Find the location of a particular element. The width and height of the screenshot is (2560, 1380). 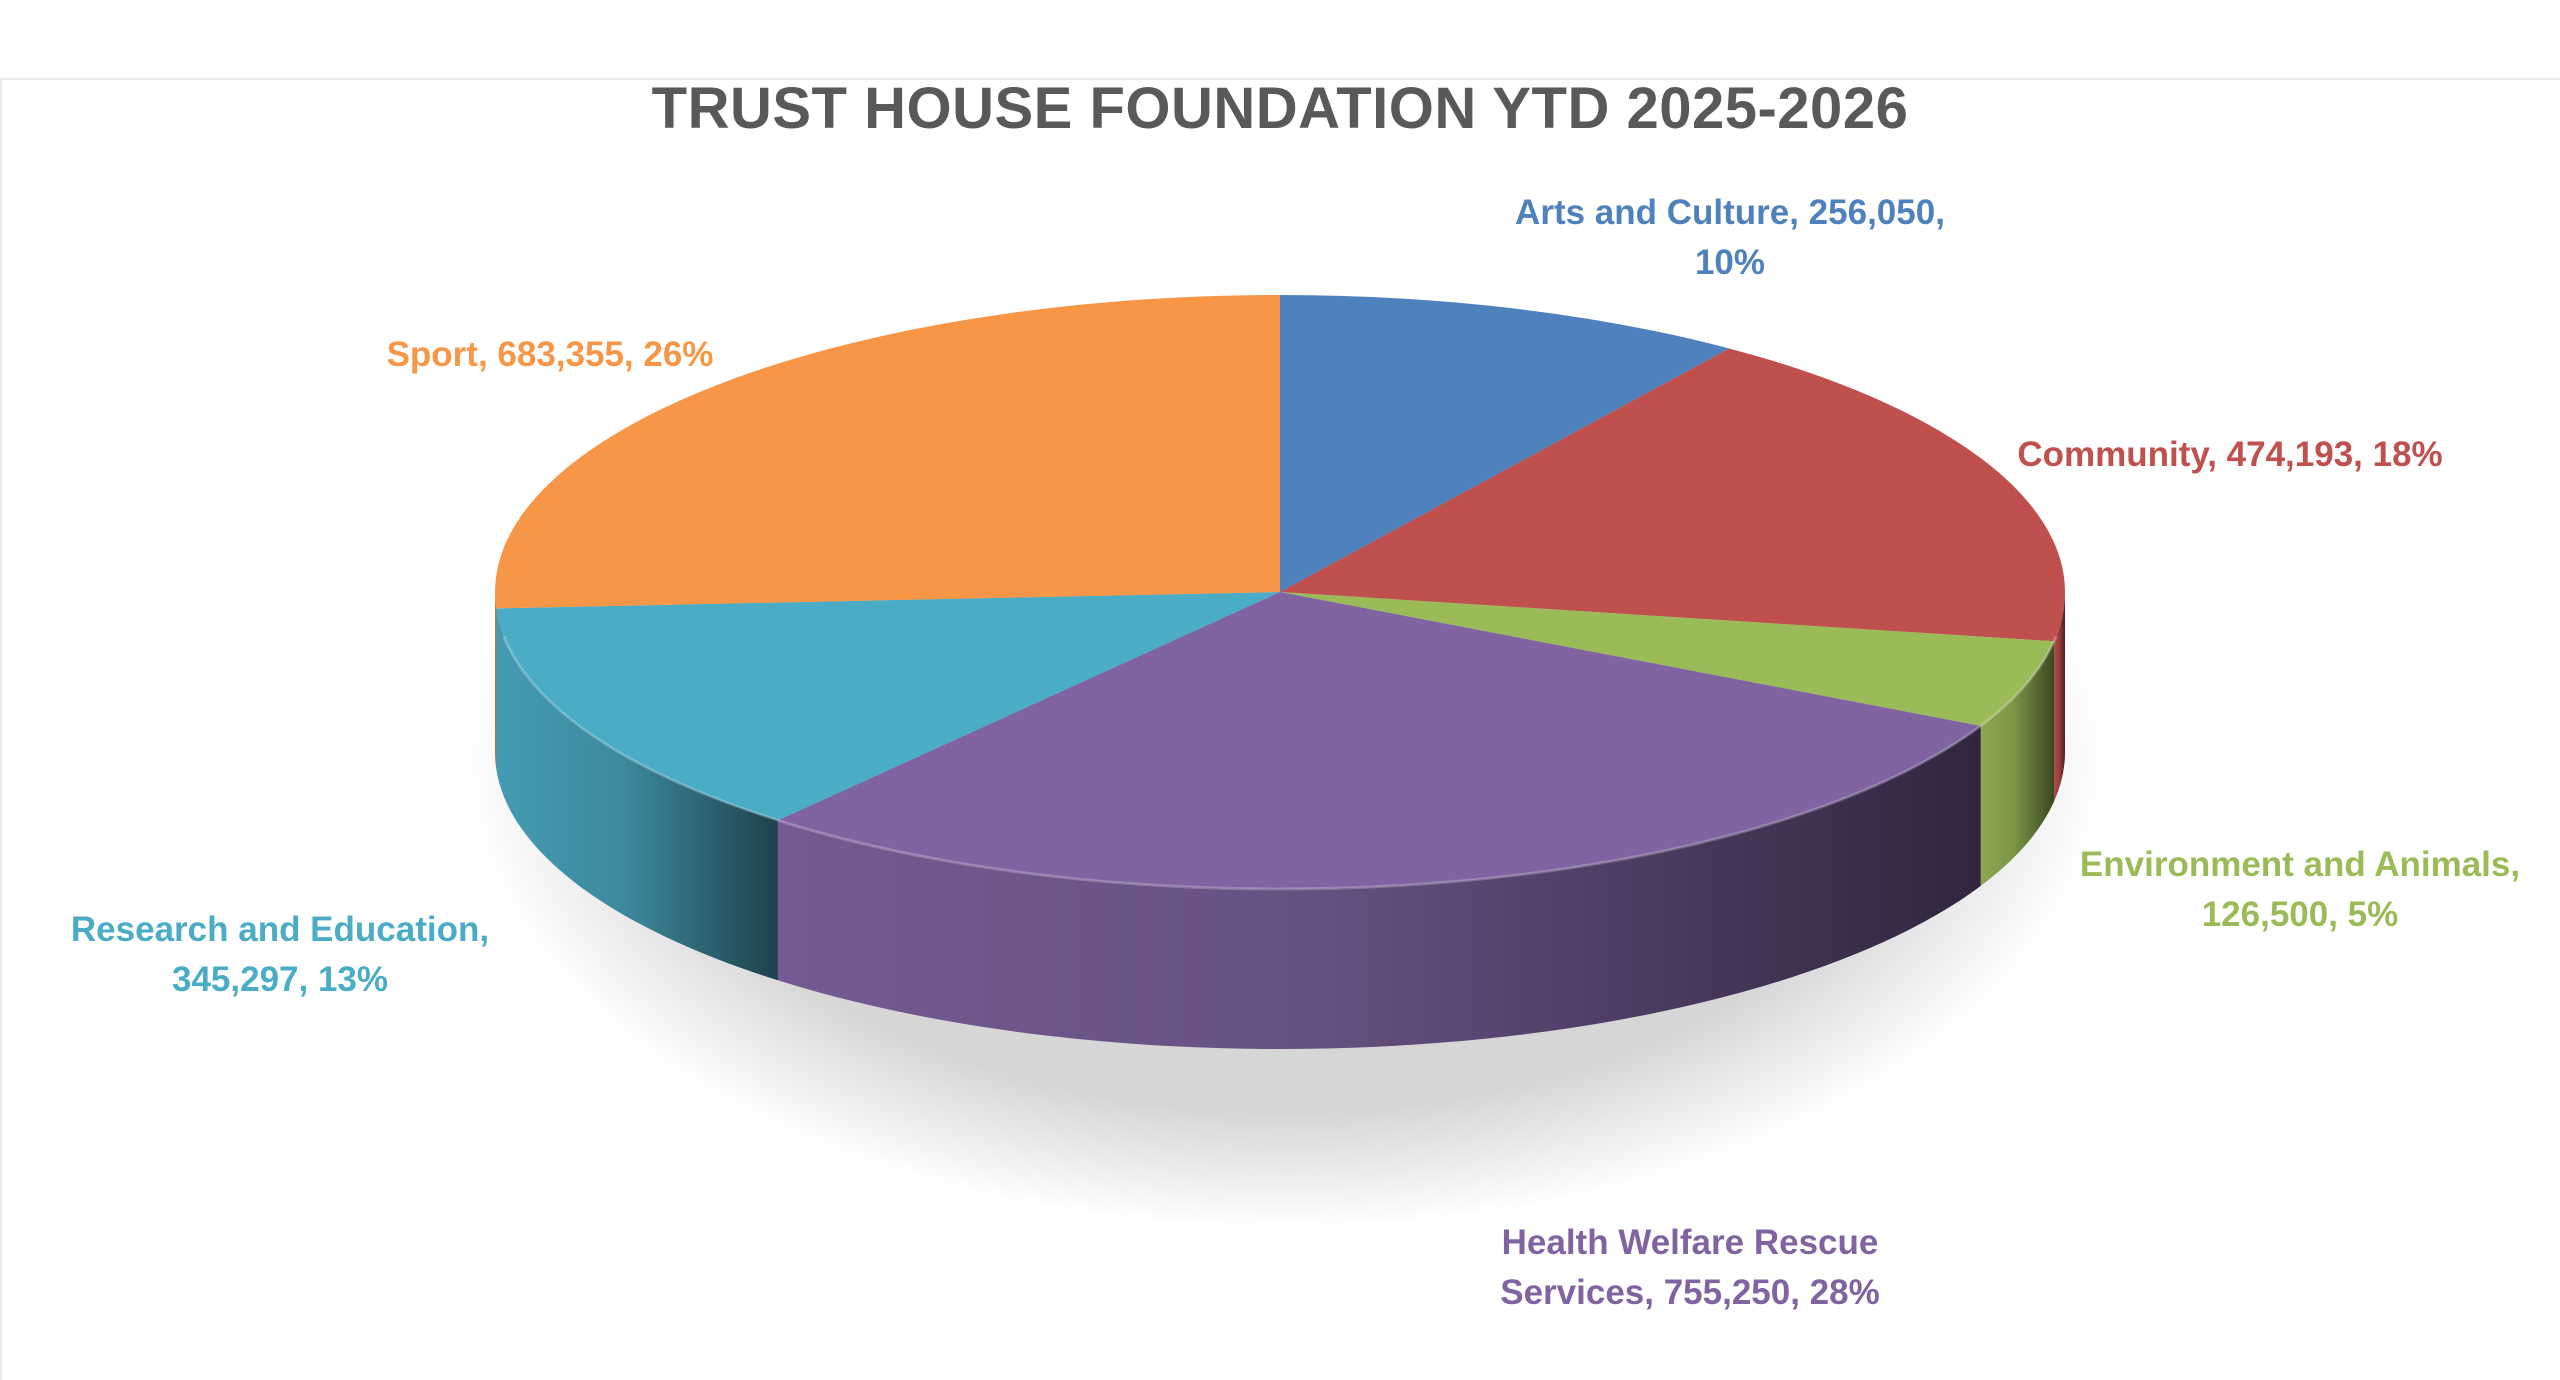

label-environment-line2: 126,500, 5% is located at coordinates (2300, 914).